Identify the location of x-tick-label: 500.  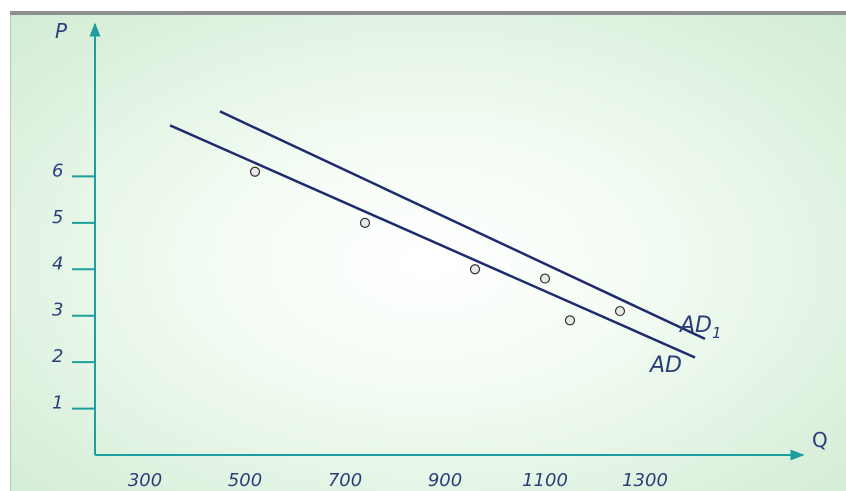
(245, 480).